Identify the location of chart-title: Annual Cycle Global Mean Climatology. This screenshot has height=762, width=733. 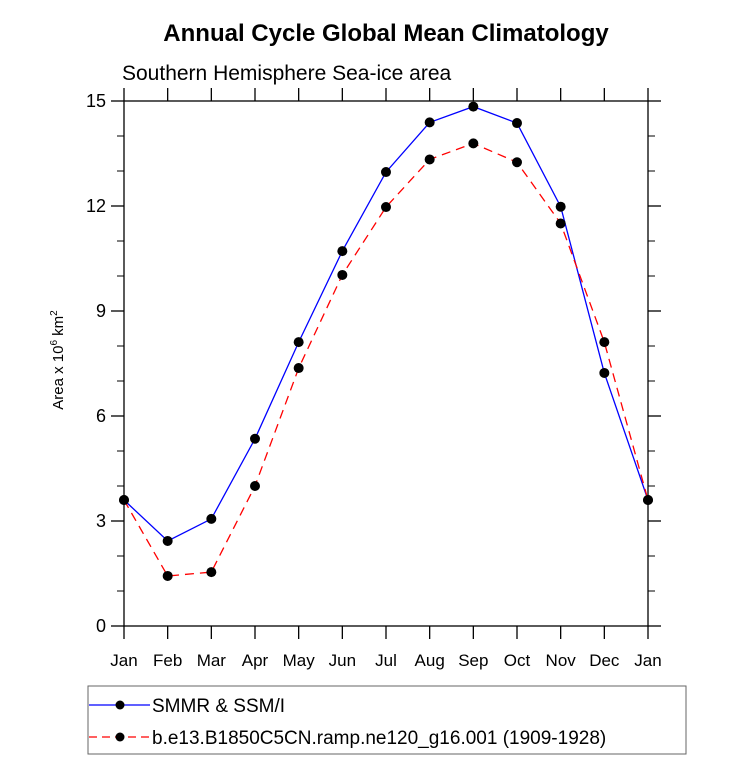
(386, 33).